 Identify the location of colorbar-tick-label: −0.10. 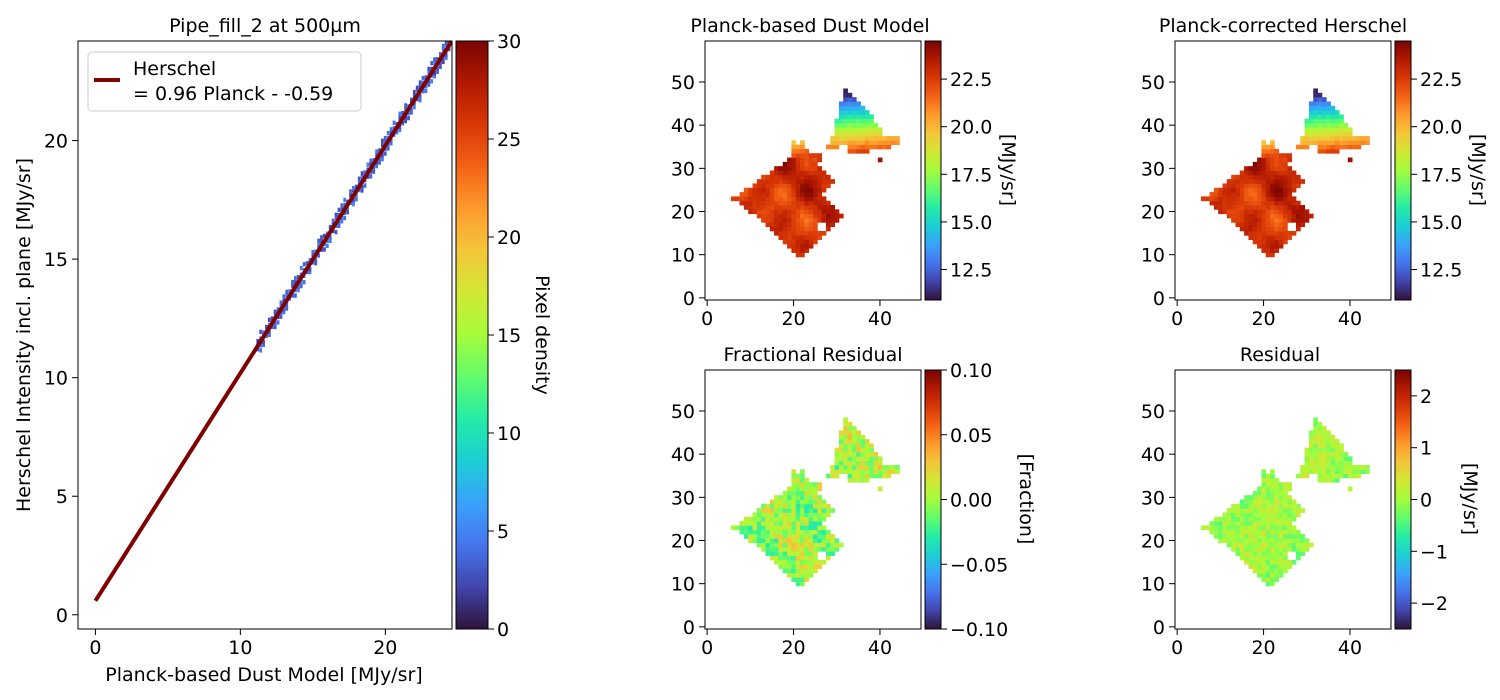
(979, 630).